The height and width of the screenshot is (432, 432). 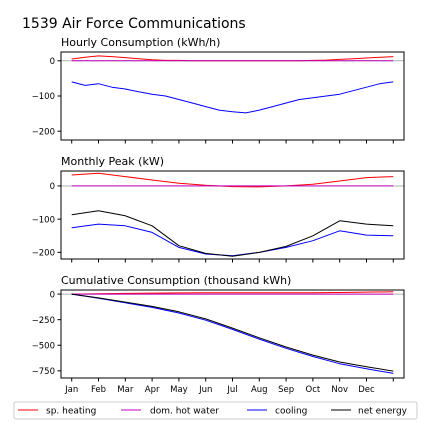 I want to click on x-tick-label: Mar, so click(x=125, y=390).